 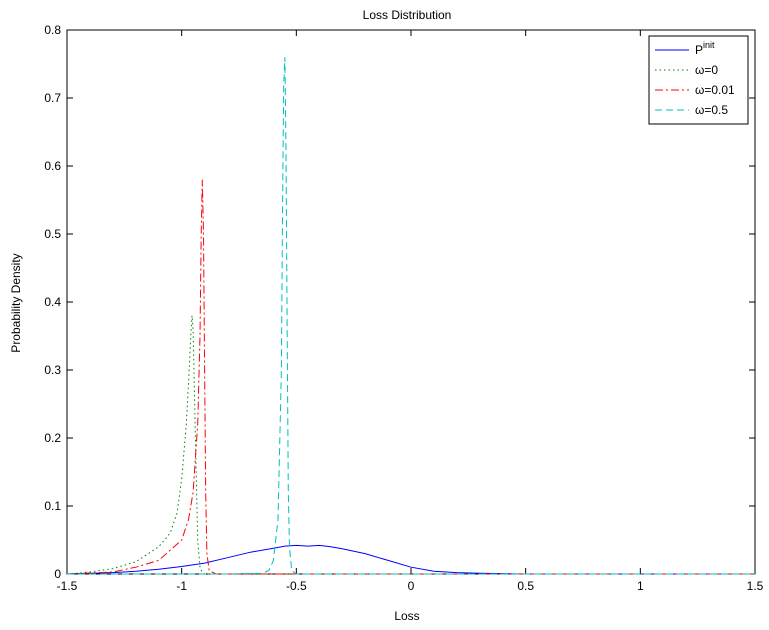 I want to click on legend-label-0: Pinit, so click(x=705, y=48).